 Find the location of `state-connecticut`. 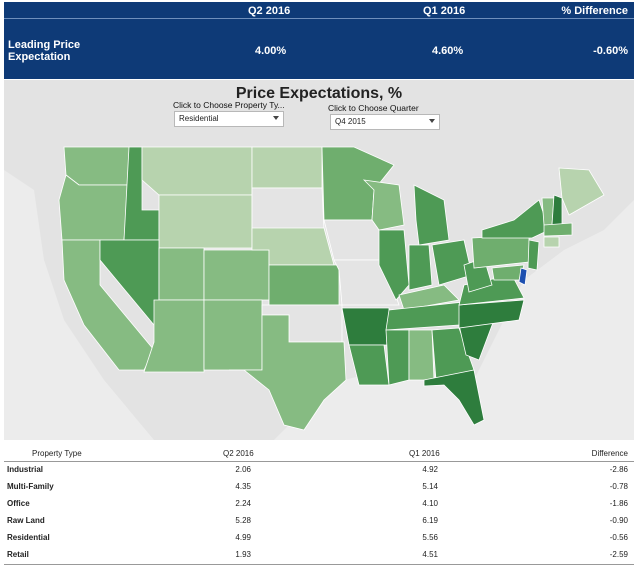

state-connecticut is located at coordinates (551, 242).